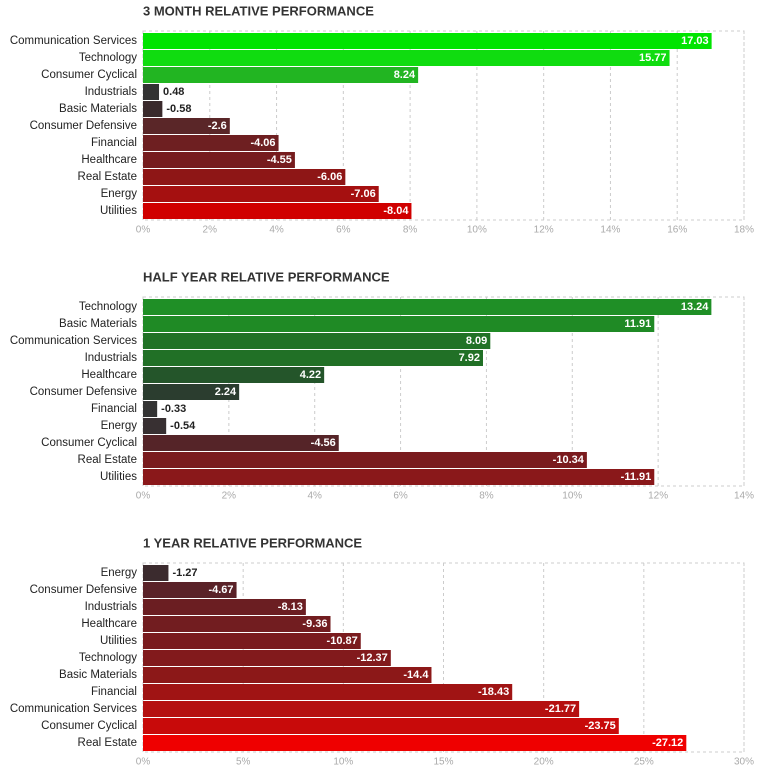 The height and width of the screenshot is (772, 764). Describe the element at coordinates (266, 276) in the screenshot. I see `chart-title: HALF YEAR RELATIVE PERFORMANCE` at that location.